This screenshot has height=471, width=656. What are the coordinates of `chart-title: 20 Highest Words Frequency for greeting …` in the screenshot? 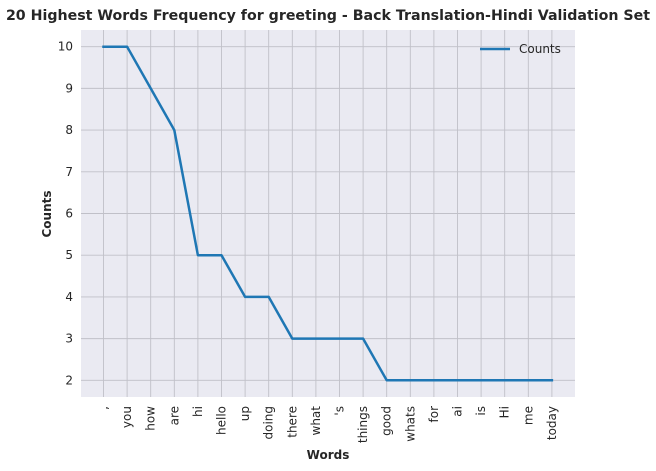 It's located at (328, 16).